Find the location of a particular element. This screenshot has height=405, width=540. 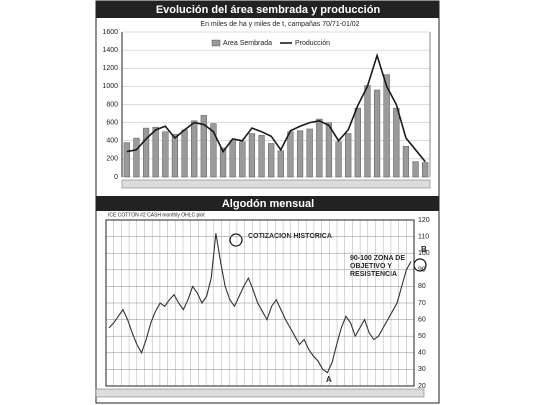

legend-label: Area Sembrada is located at coordinates (247, 43).